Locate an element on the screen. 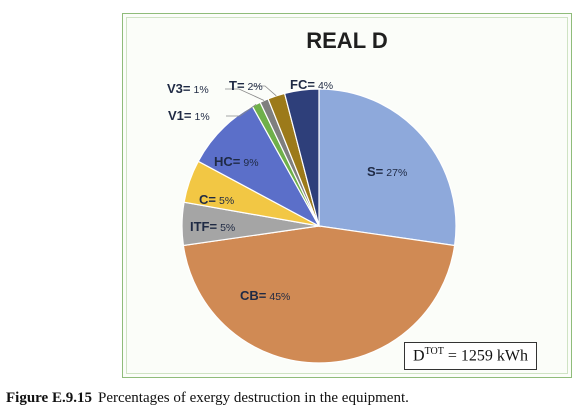  slice-percent-t: 2% is located at coordinates (255, 87).